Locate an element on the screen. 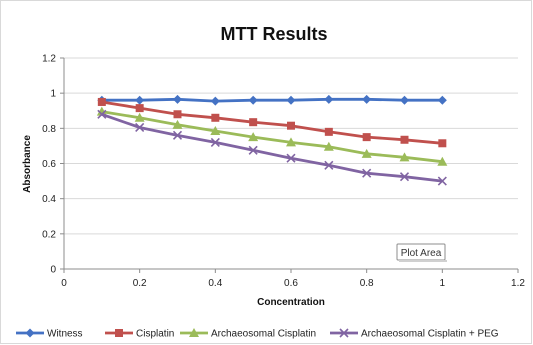 This screenshot has width=533, height=345. y-tick-label-0: 0 is located at coordinates (53, 270).